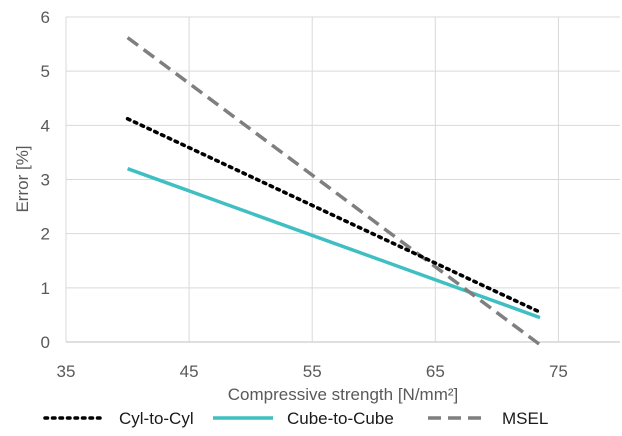 The height and width of the screenshot is (436, 622). What do you see at coordinates (340, 418) in the screenshot?
I see `legend-label: Cube-to-Cube` at bounding box center [340, 418].